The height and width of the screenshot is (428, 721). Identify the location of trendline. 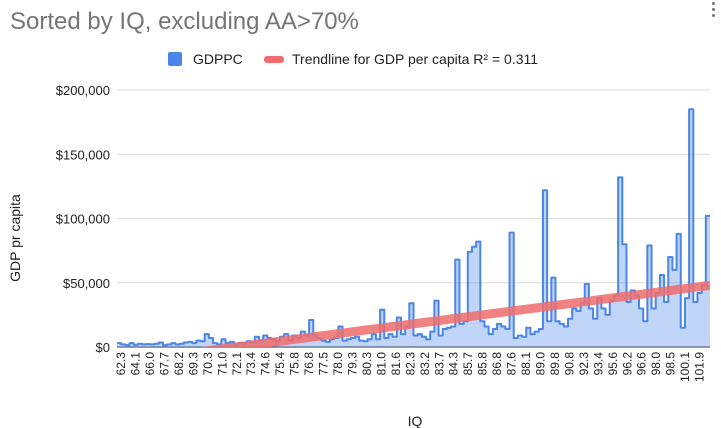
(455, 313).